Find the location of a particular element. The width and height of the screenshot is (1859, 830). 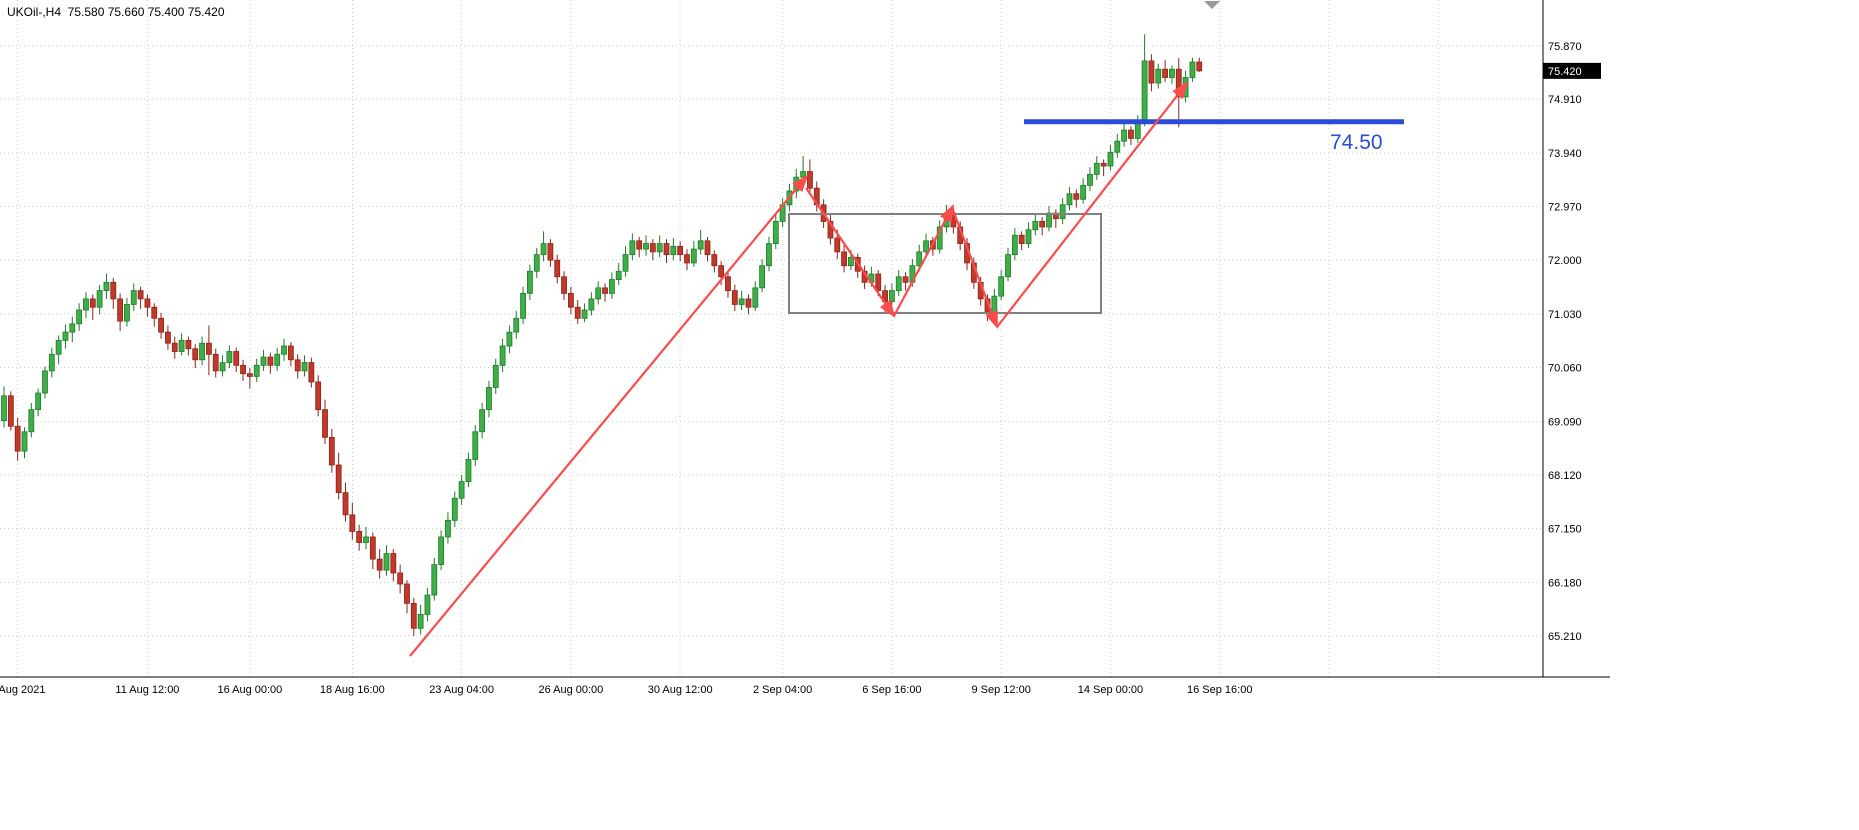

time-tick-label: 23 Aug 04:00 is located at coordinates (461, 690).